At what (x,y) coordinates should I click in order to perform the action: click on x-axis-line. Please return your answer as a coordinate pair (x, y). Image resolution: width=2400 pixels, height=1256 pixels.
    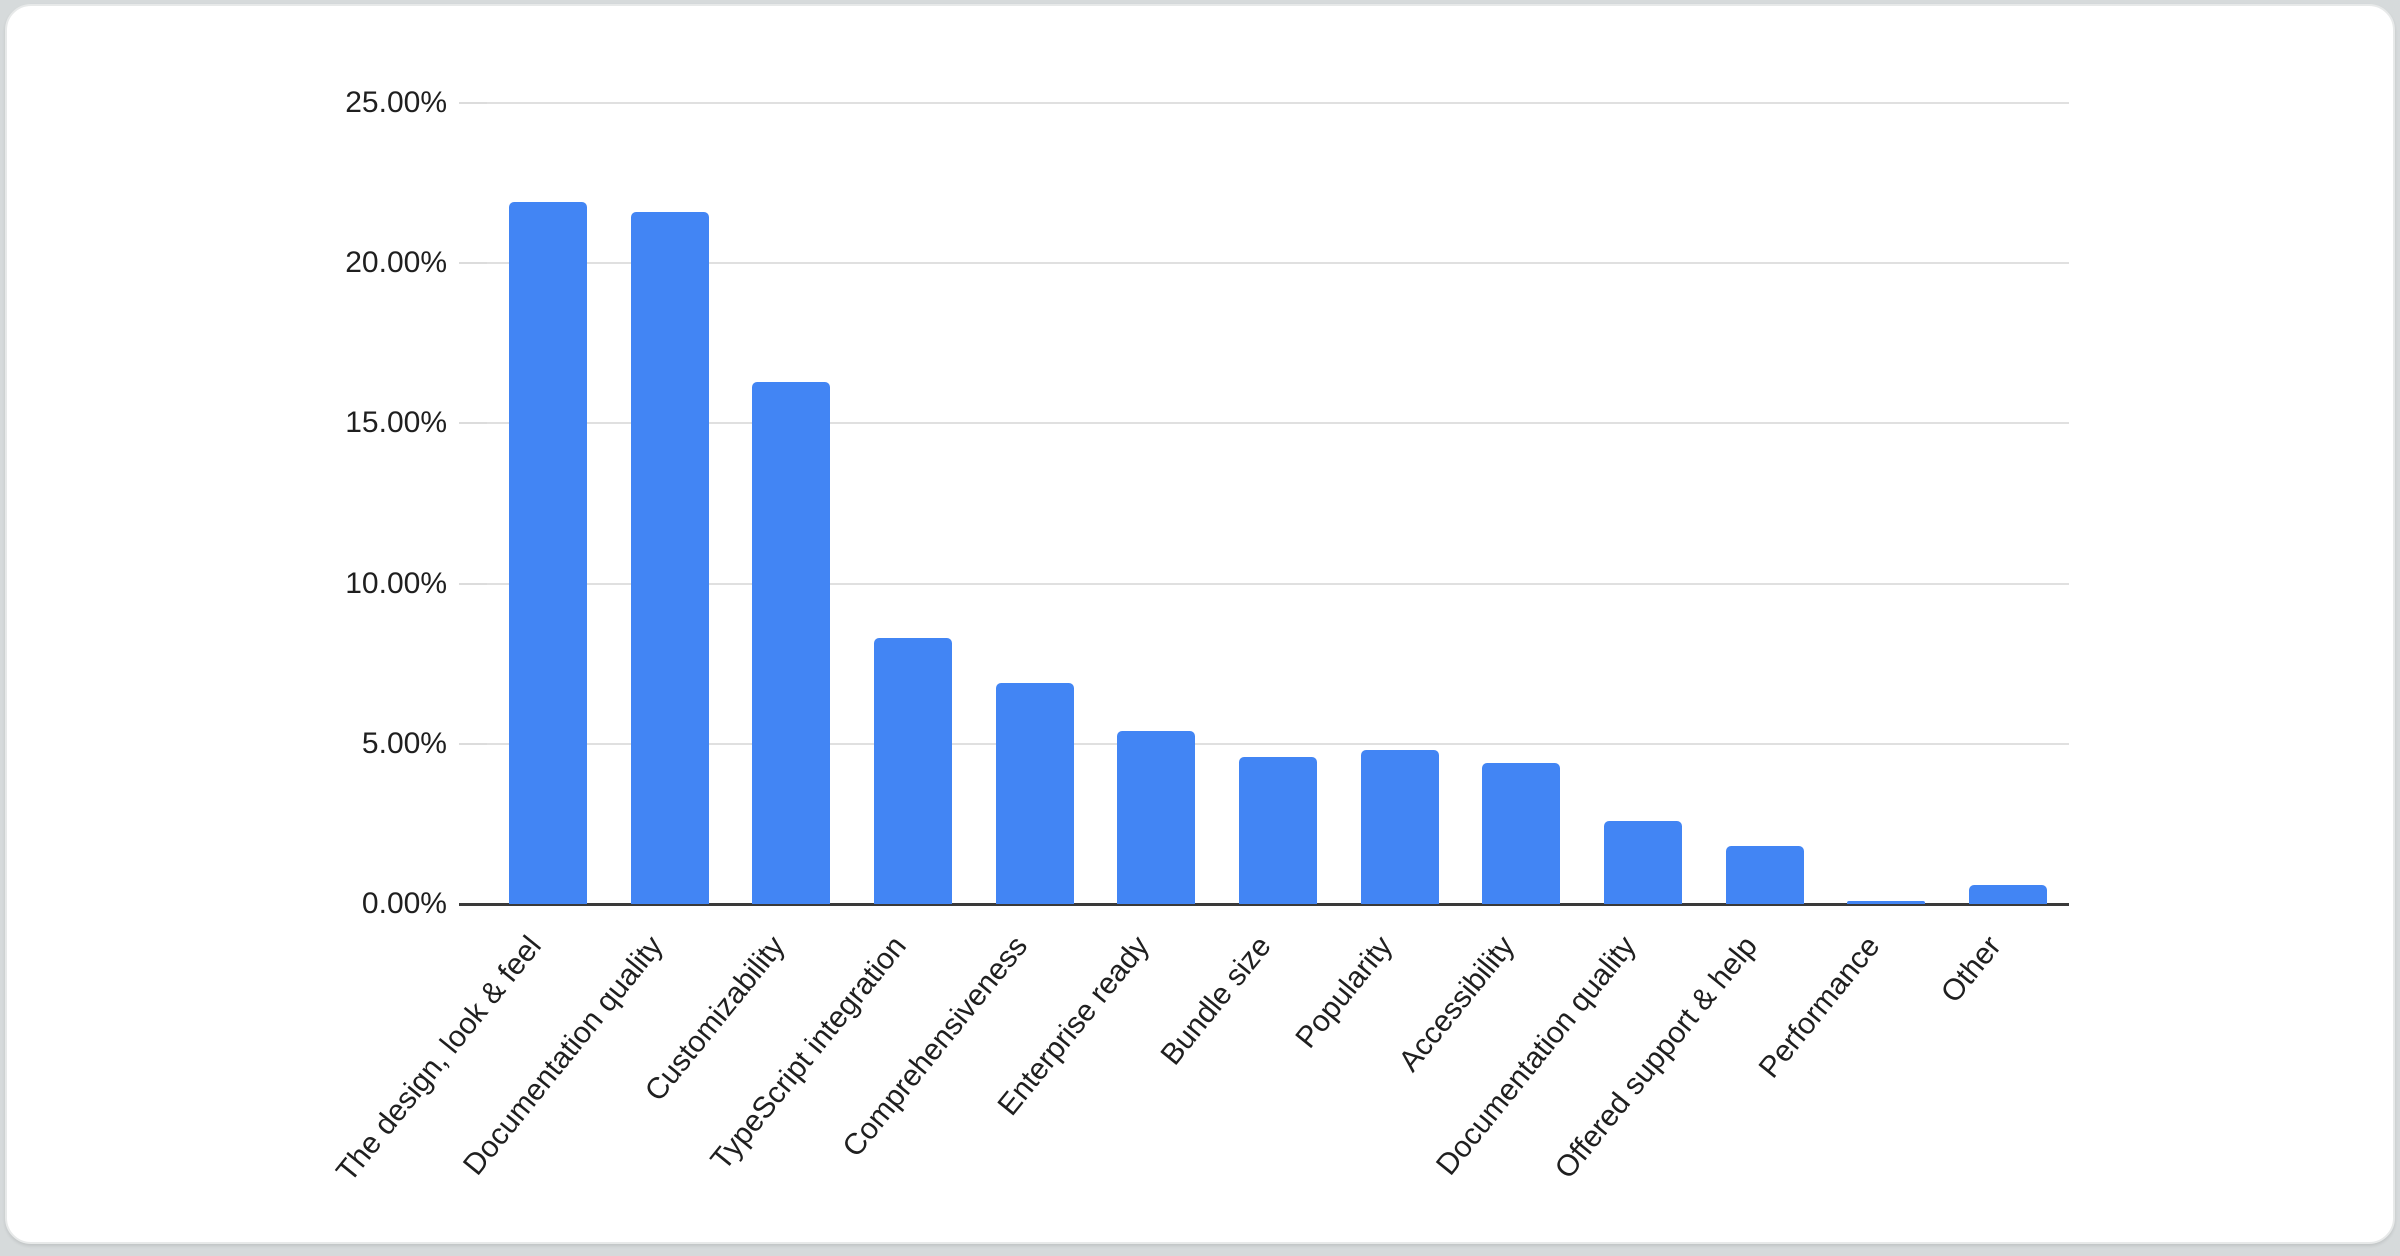
    Looking at the image, I should click on (1278, 904).